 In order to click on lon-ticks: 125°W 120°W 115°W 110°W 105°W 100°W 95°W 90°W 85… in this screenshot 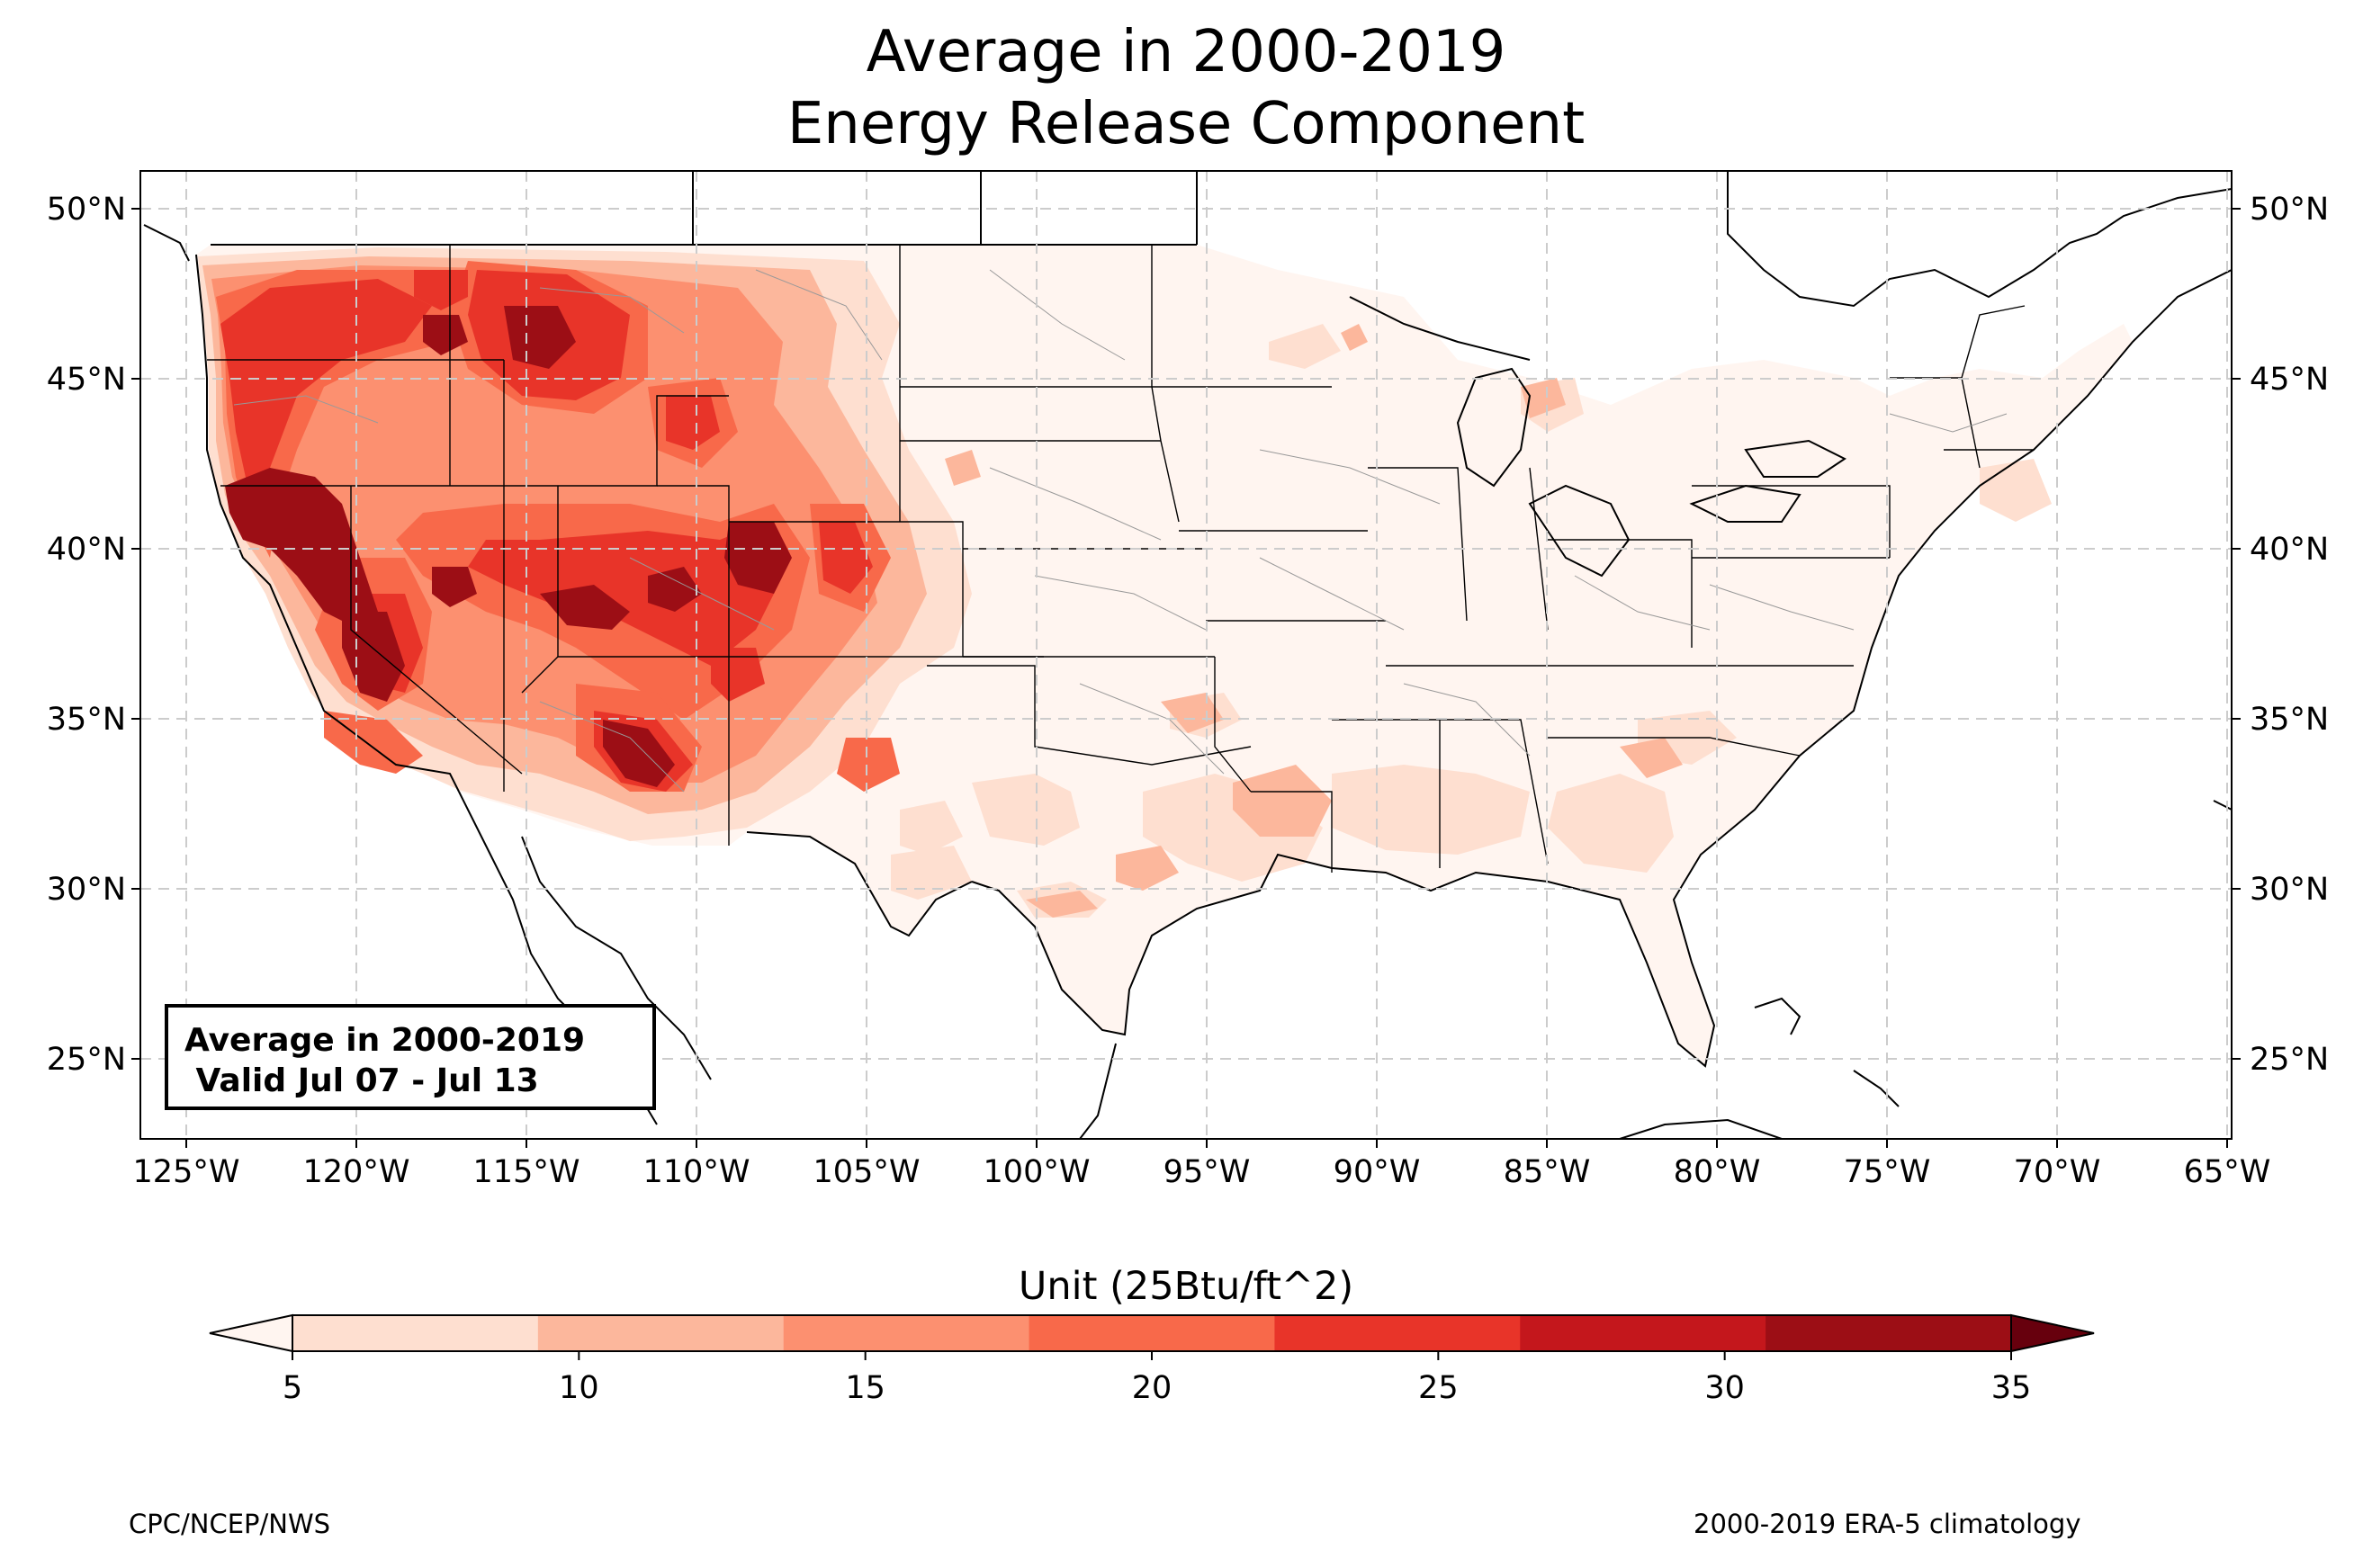, I will do `click(1202, 1164)`.